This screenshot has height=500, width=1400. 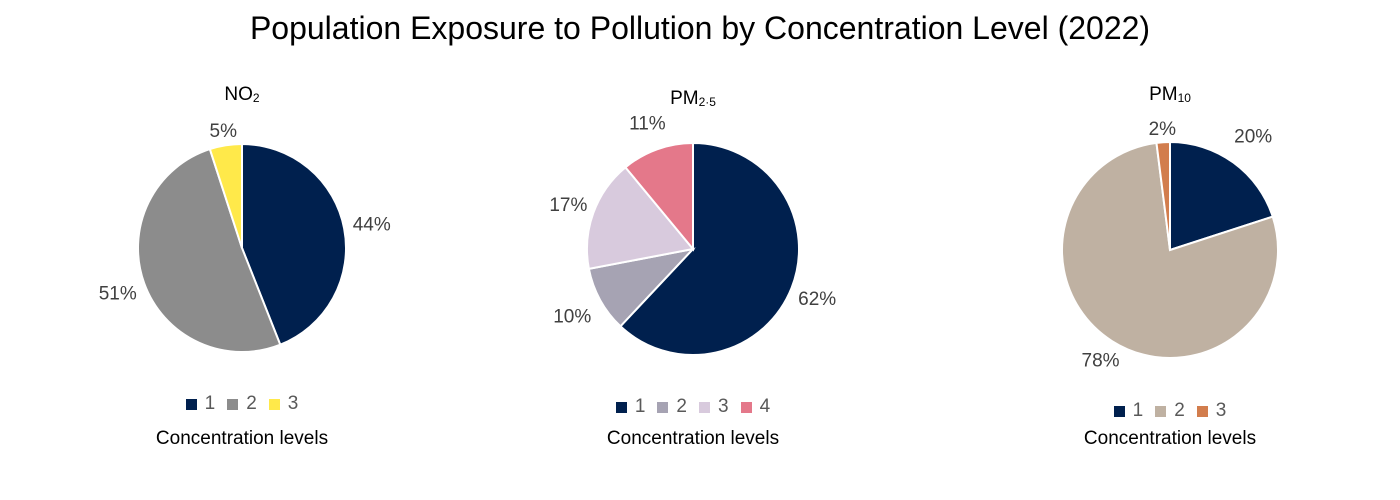 I want to click on data-label: 51%, so click(x=118, y=294).